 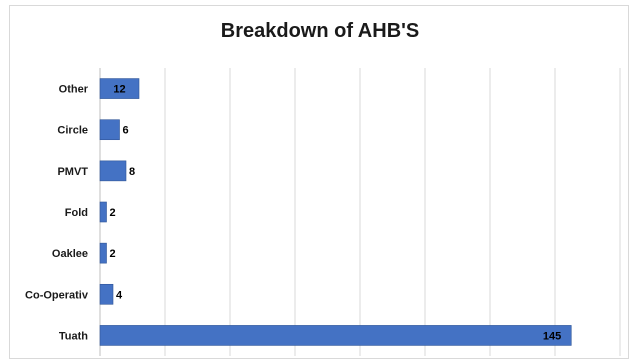 I want to click on data-label: 6, so click(x=126, y=131).